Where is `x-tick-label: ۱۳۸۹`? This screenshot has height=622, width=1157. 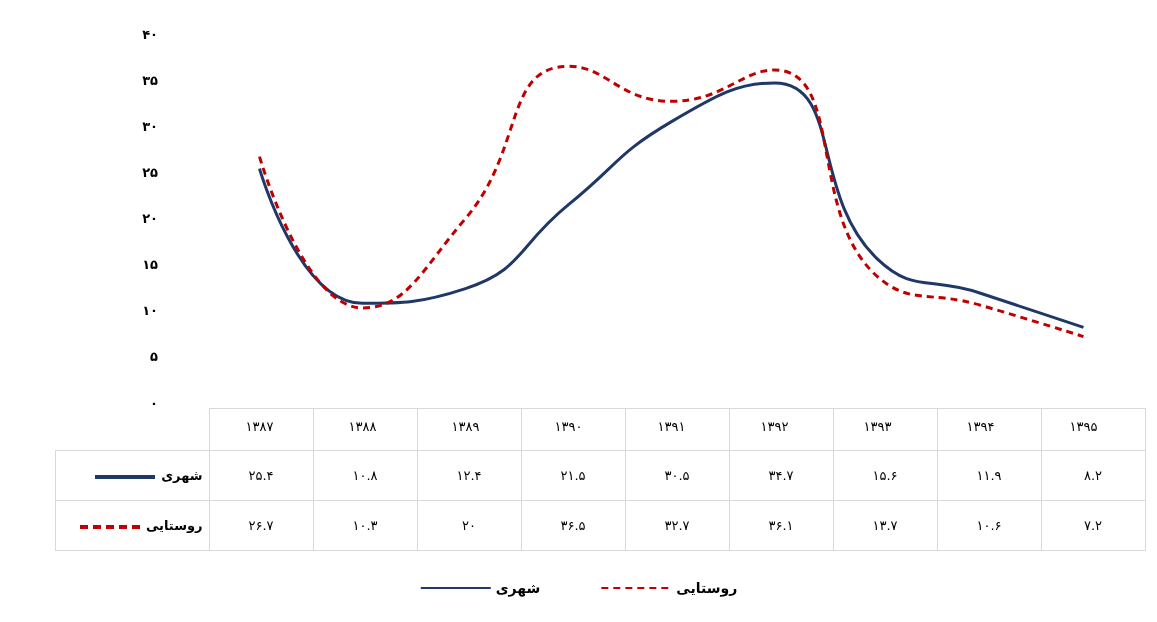
x-tick-label: ۱۳۸۹ is located at coordinates (465, 426).